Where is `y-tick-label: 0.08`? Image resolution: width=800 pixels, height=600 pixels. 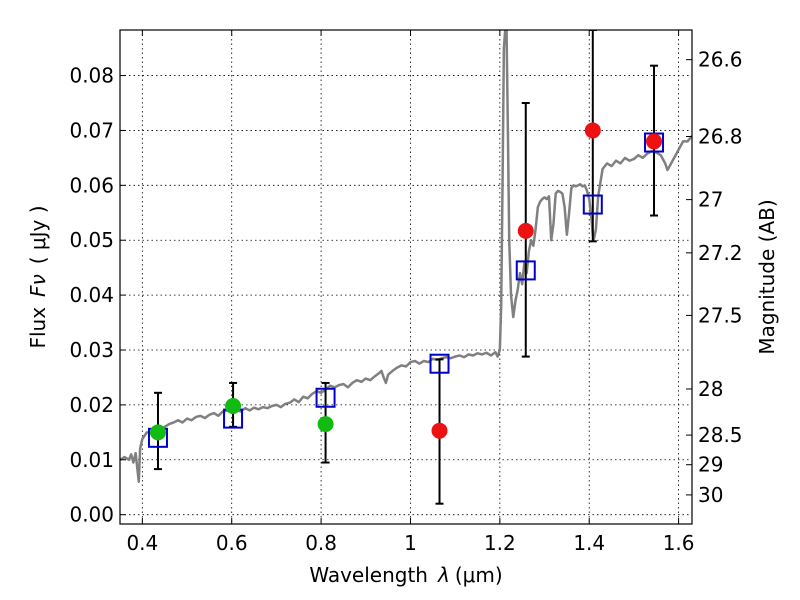
y-tick-label: 0.08 is located at coordinates (91, 76).